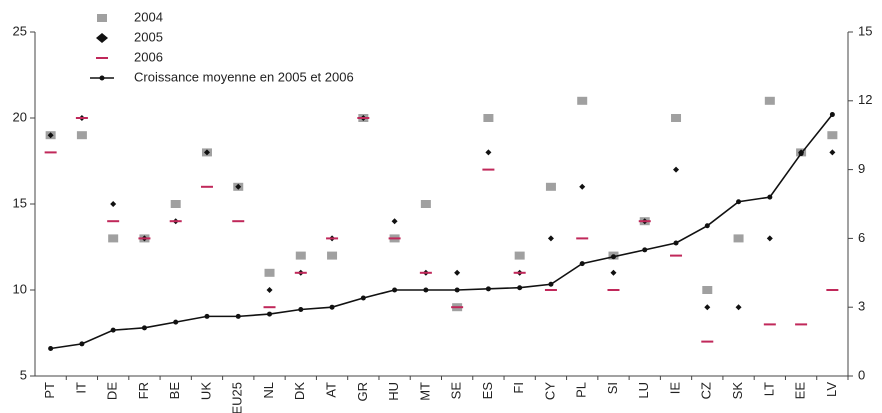  What do you see at coordinates (831, 389) in the screenshot?
I see `x-tick-label: LV` at bounding box center [831, 389].